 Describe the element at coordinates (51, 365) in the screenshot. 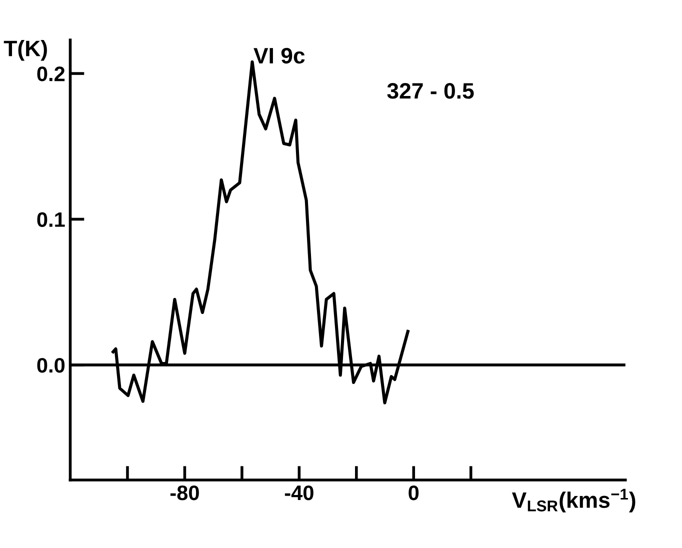

I see `y-tick-label: 0.0` at that location.